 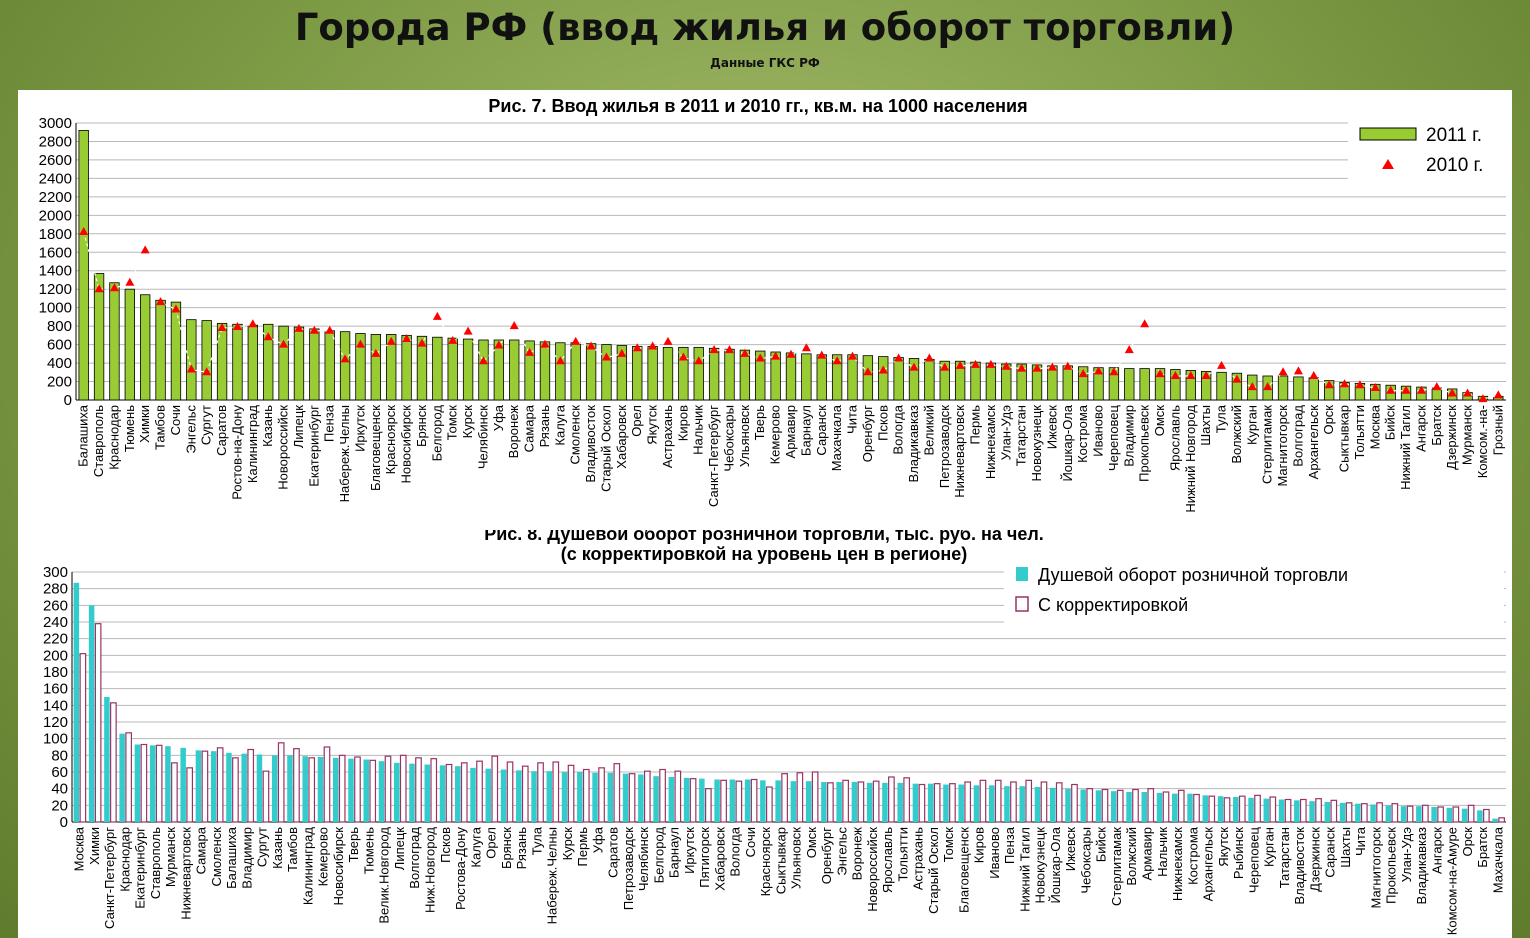 What do you see at coordinates (887, 860) in the screenshot?
I see `x-tick-label: Ярославль` at bounding box center [887, 860].